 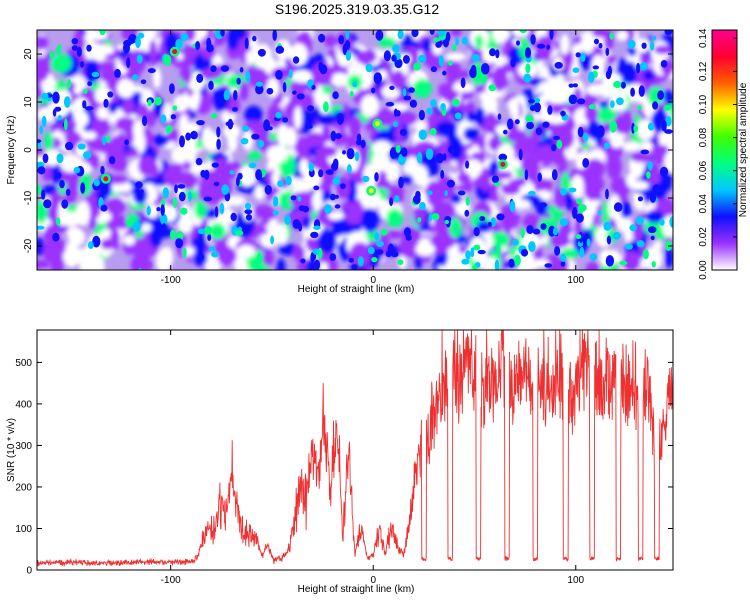 I want to click on colorbar-ticks: 0.00 0.02 0.04 0.06 0.08 0.10 0.12 0.14, so click(x=717, y=154).